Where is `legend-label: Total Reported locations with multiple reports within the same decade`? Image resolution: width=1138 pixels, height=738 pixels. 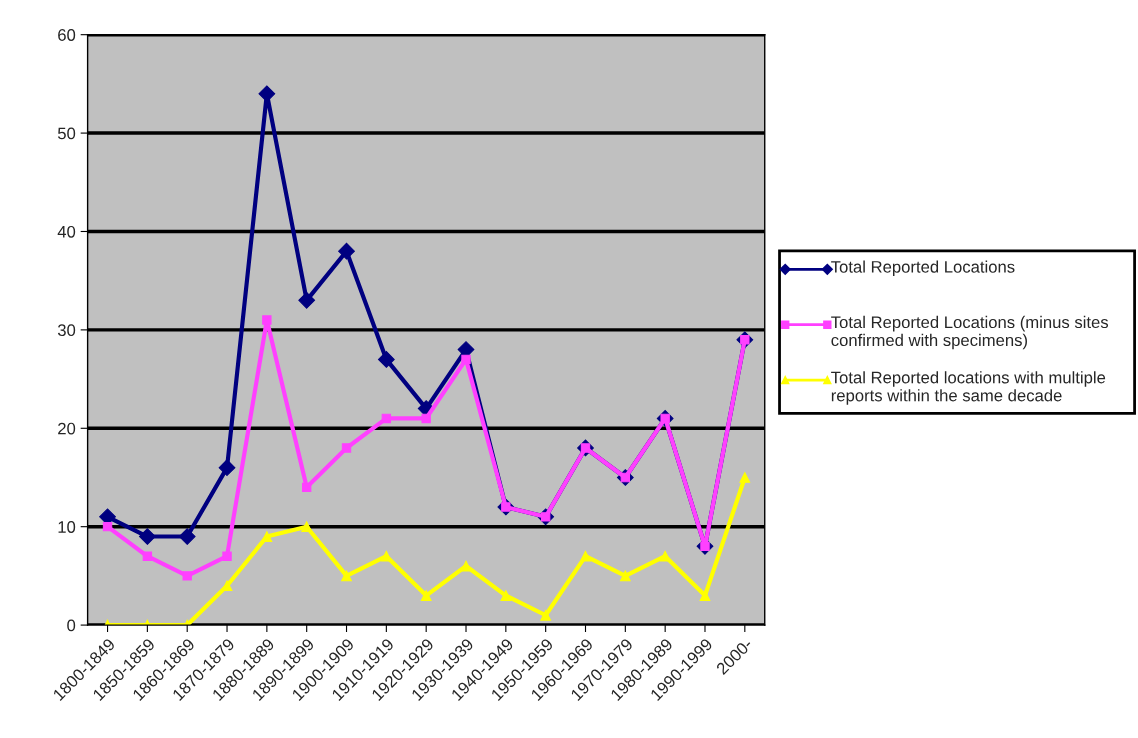
legend-label: Total Reported locations with multiple reports within the same decade is located at coordinates (968, 388).